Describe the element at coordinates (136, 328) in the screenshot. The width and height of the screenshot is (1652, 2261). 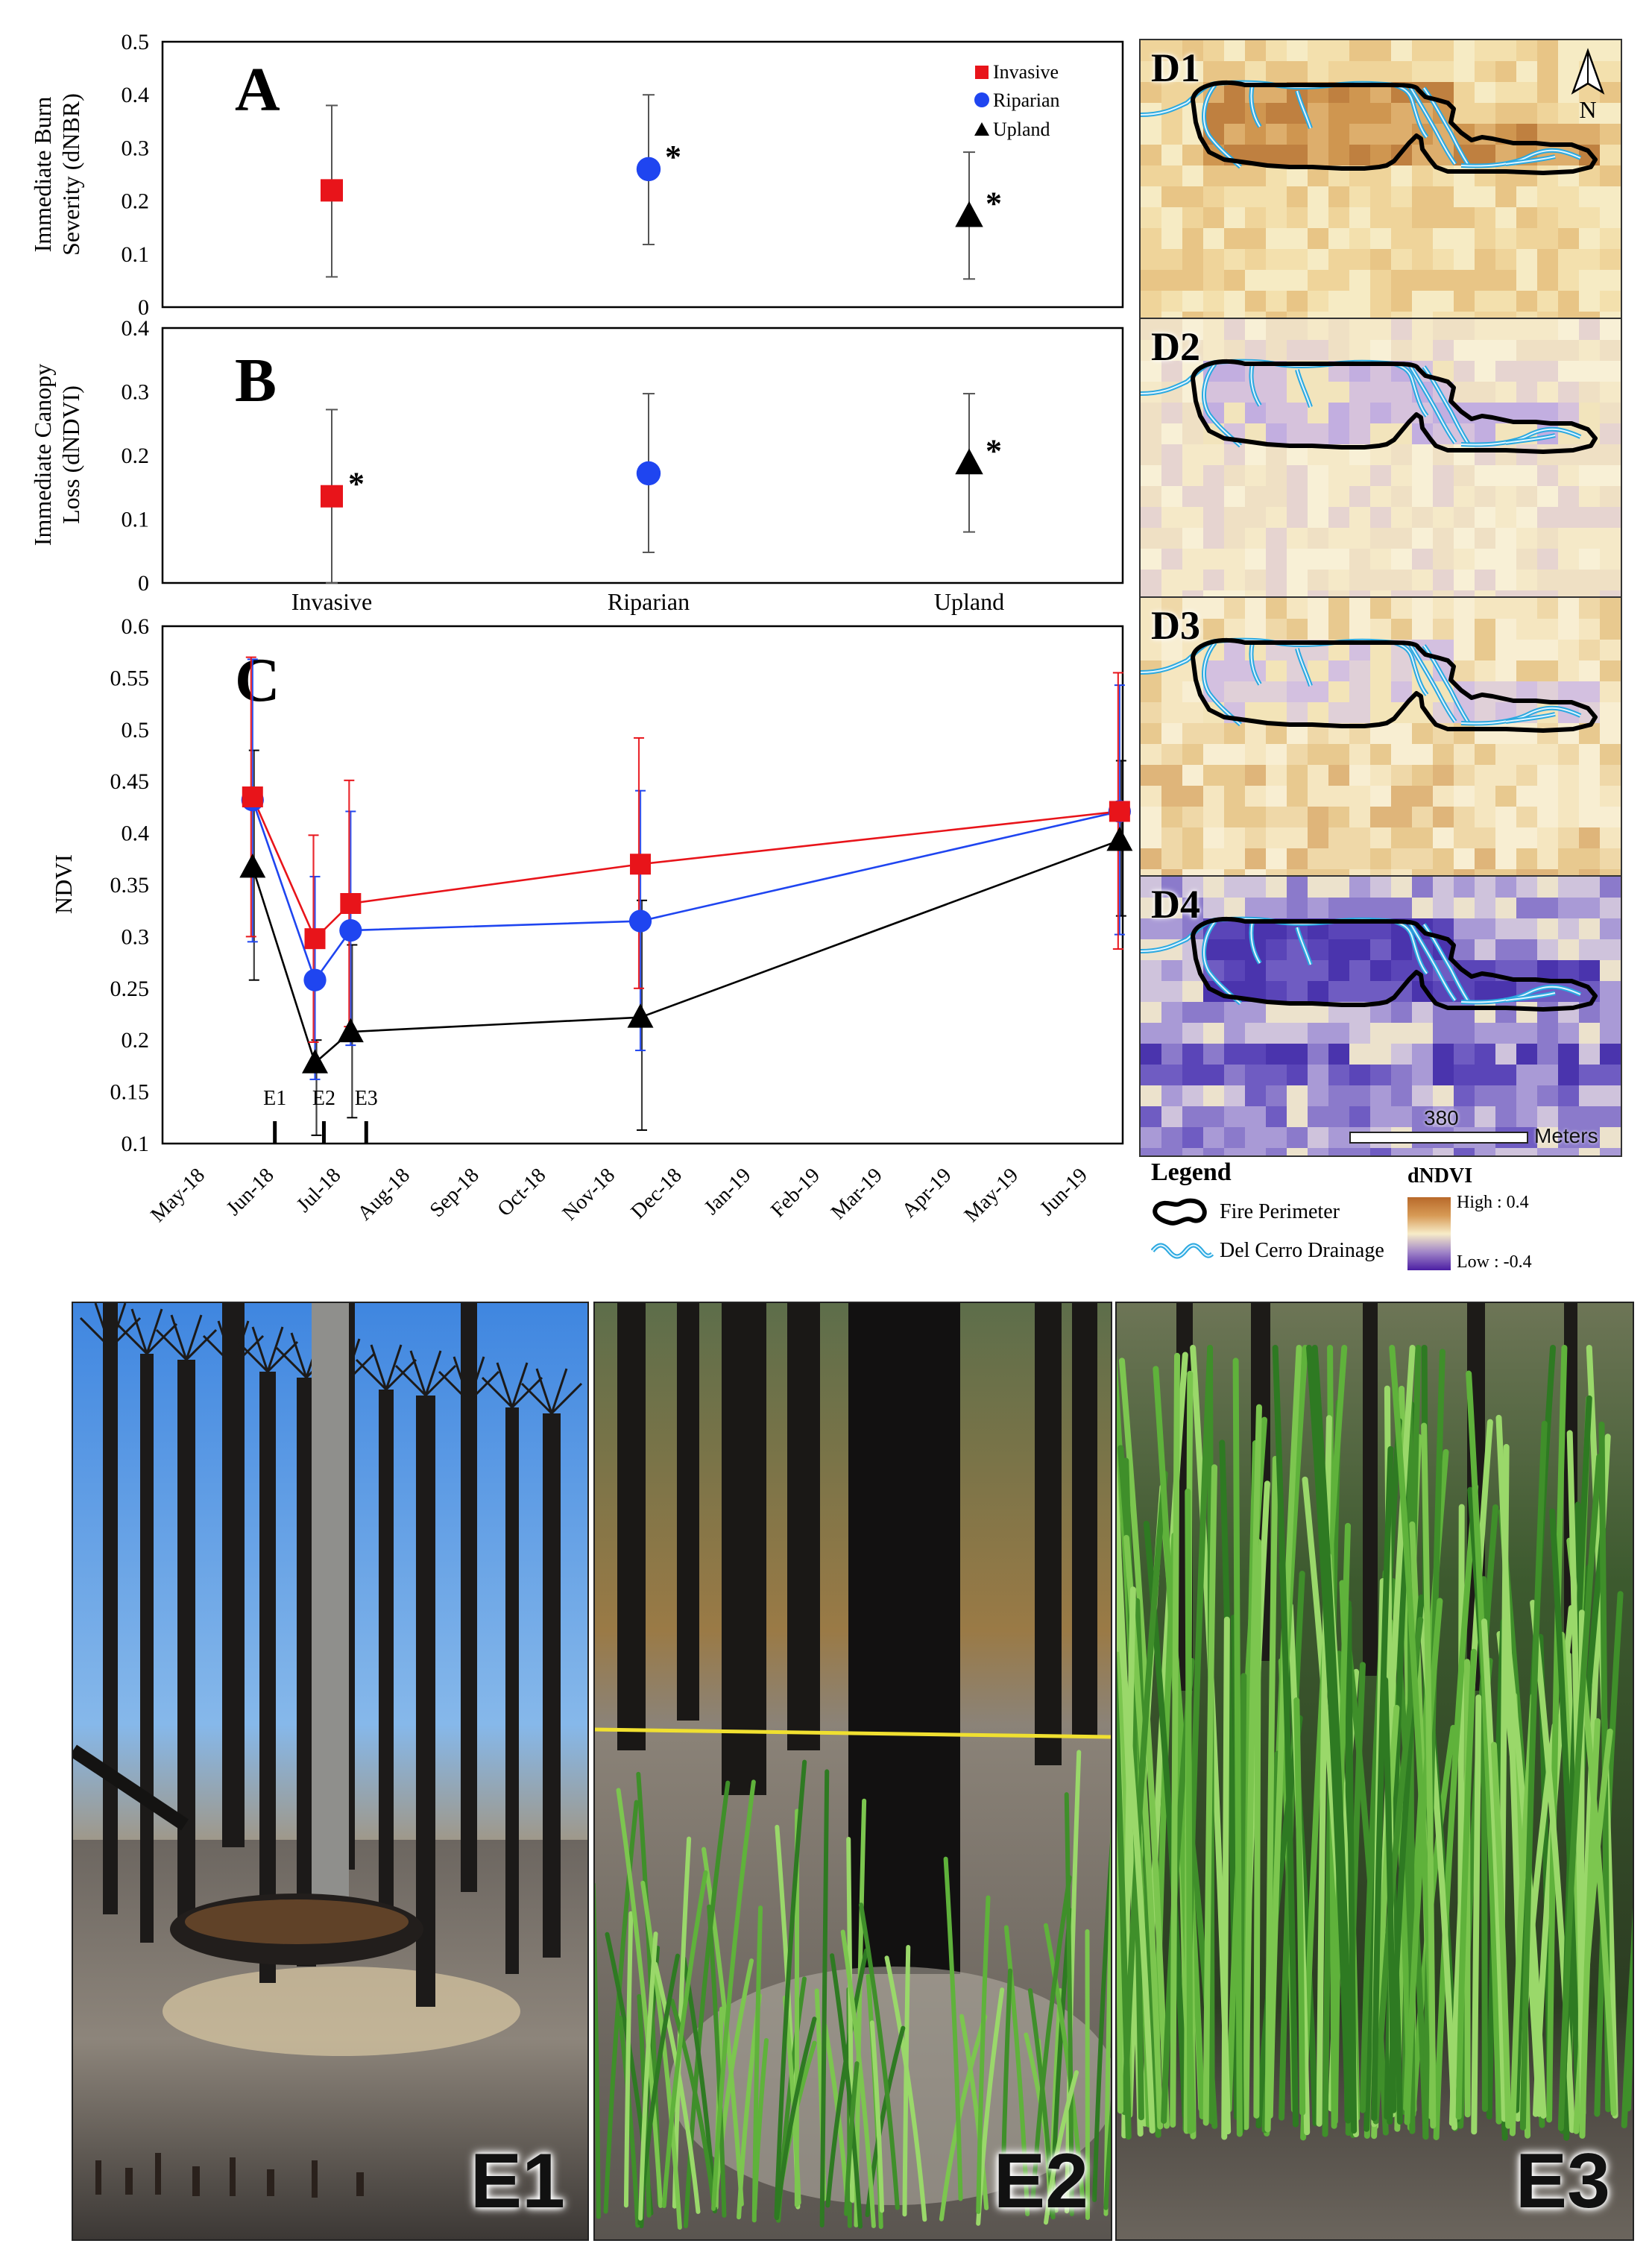
I see `y-tick-label: 0.4` at that location.